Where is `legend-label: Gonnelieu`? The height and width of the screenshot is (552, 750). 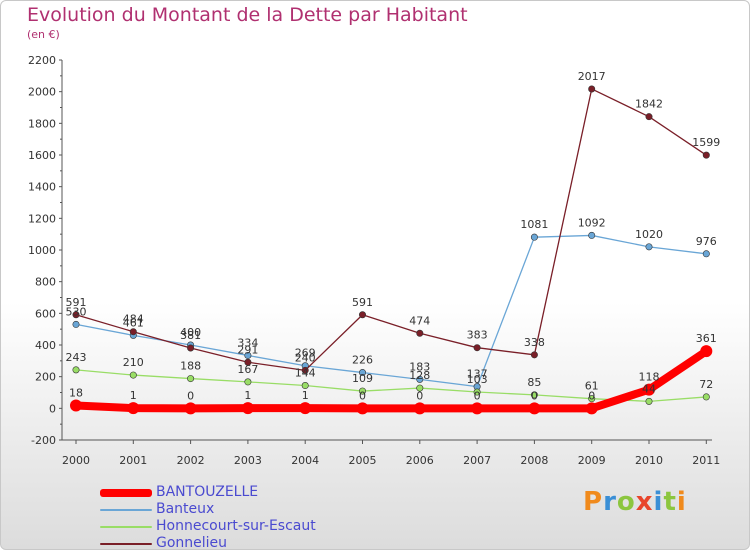 legend-label: Gonnelieu is located at coordinates (192, 543).